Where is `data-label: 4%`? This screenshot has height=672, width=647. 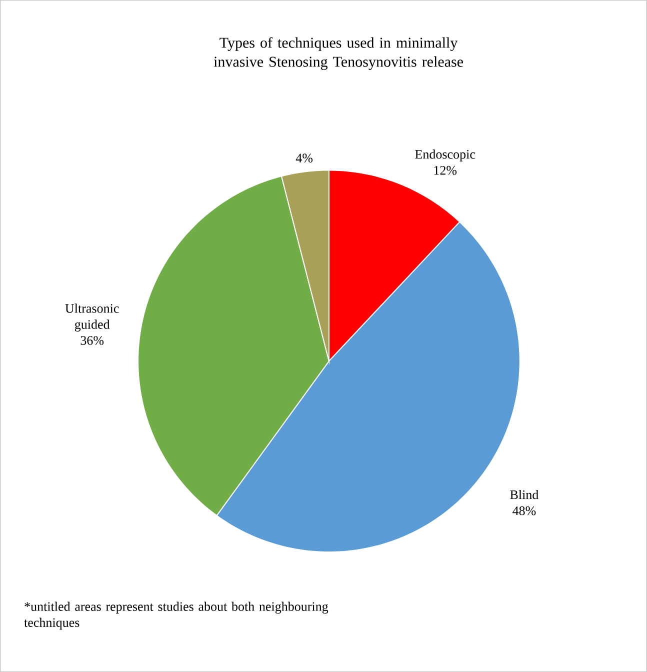 data-label: 4% is located at coordinates (304, 158).